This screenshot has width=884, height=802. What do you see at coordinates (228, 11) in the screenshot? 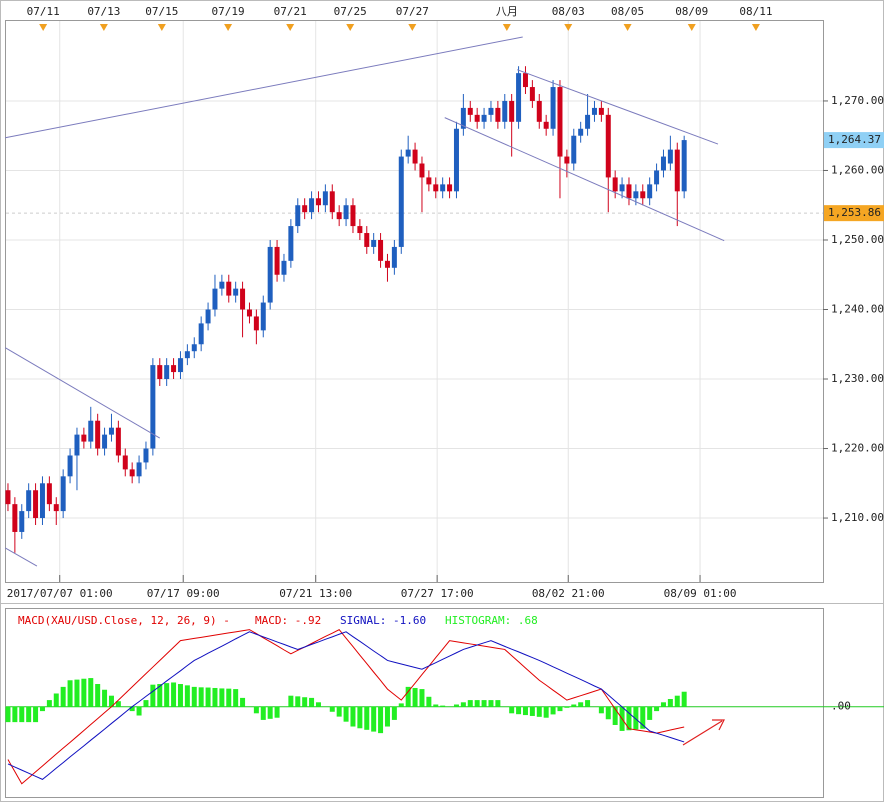
I see `date-label: 07/19` at bounding box center [228, 11].